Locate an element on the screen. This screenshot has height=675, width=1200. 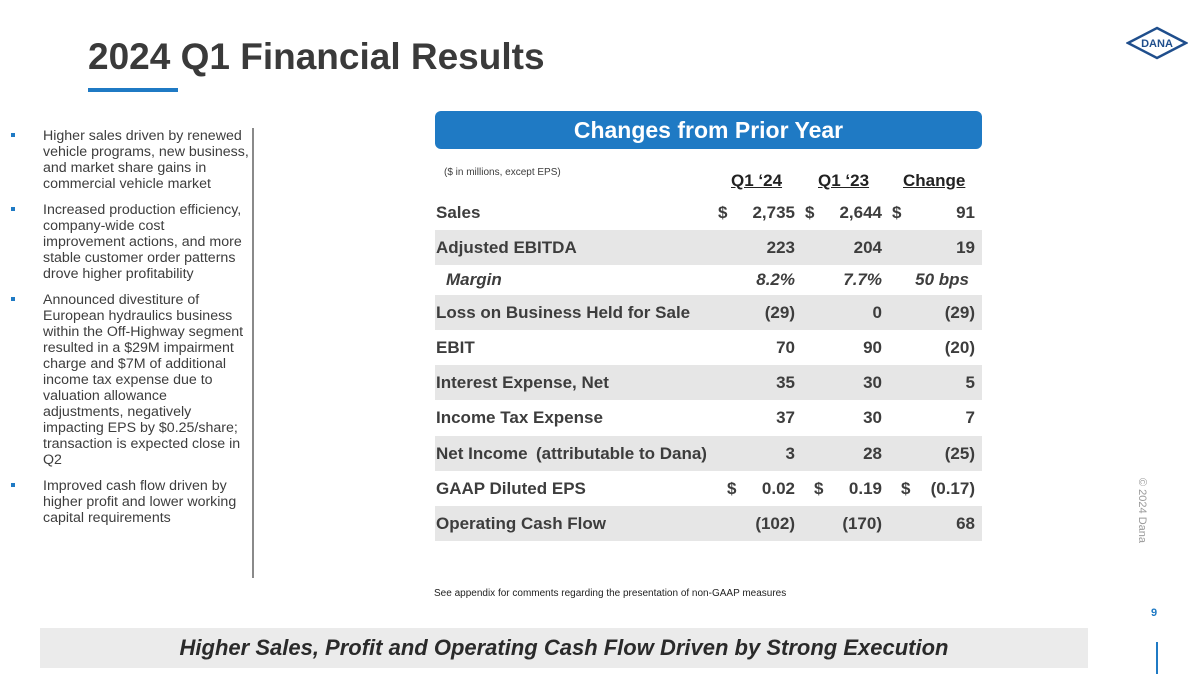
column-header-q123: Q1 ‘23 is located at coordinates (844, 180).